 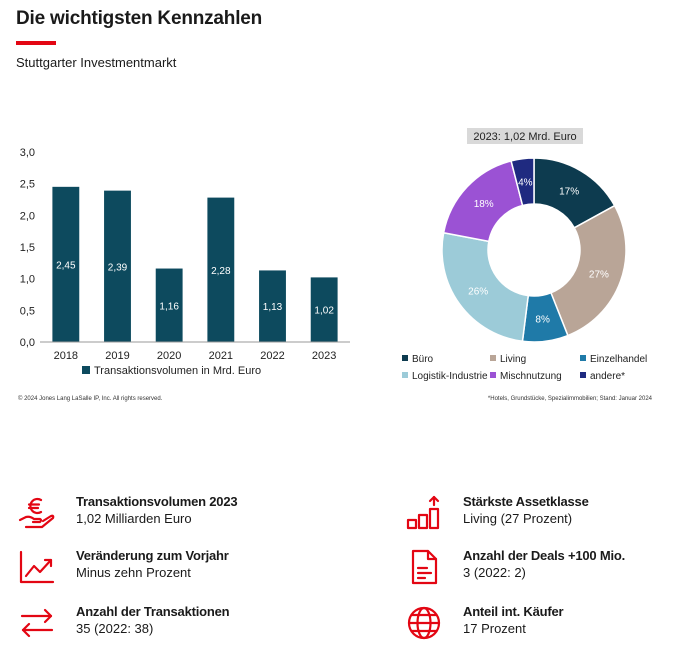 What do you see at coordinates (272, 356) in the screenshot?
I see `x-tick-label: 2022` at bounding box center [272, 356].